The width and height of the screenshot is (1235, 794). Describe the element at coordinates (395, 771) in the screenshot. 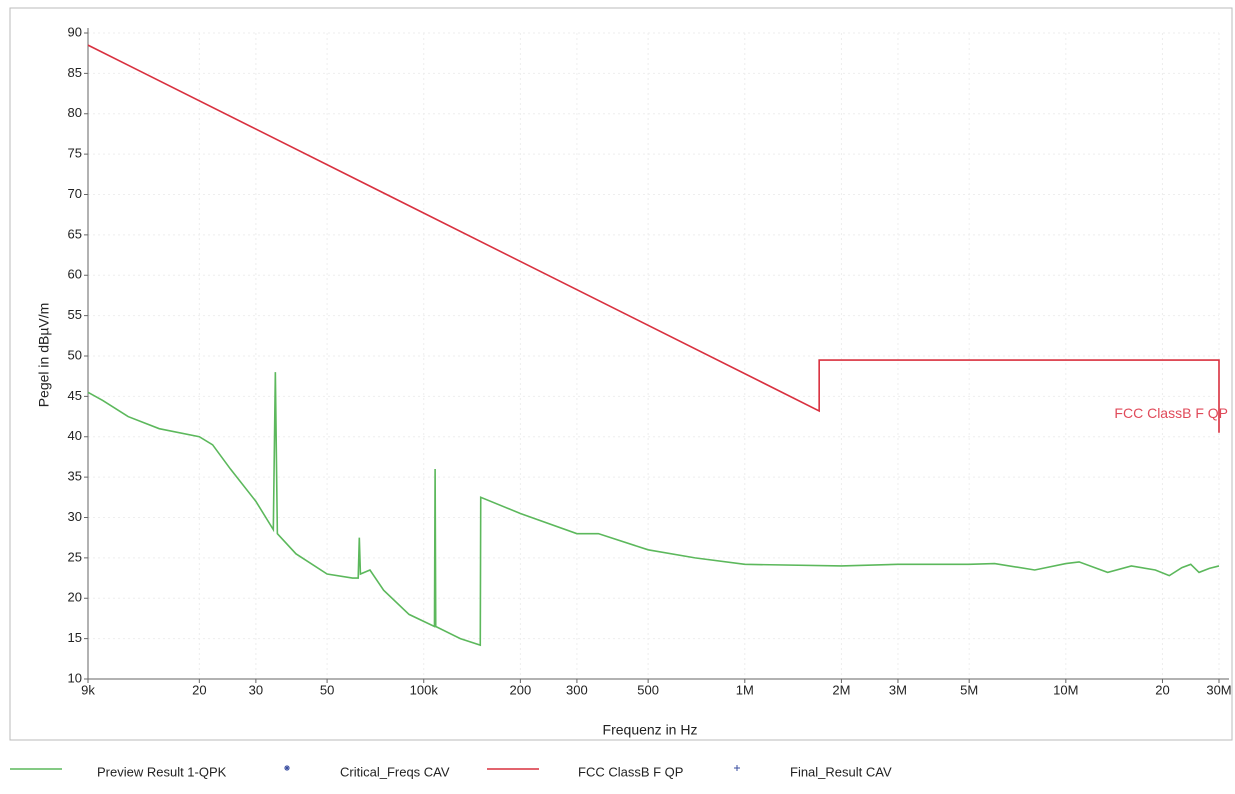

I see `legend-label: Critical_Freqs CAV` at that location.